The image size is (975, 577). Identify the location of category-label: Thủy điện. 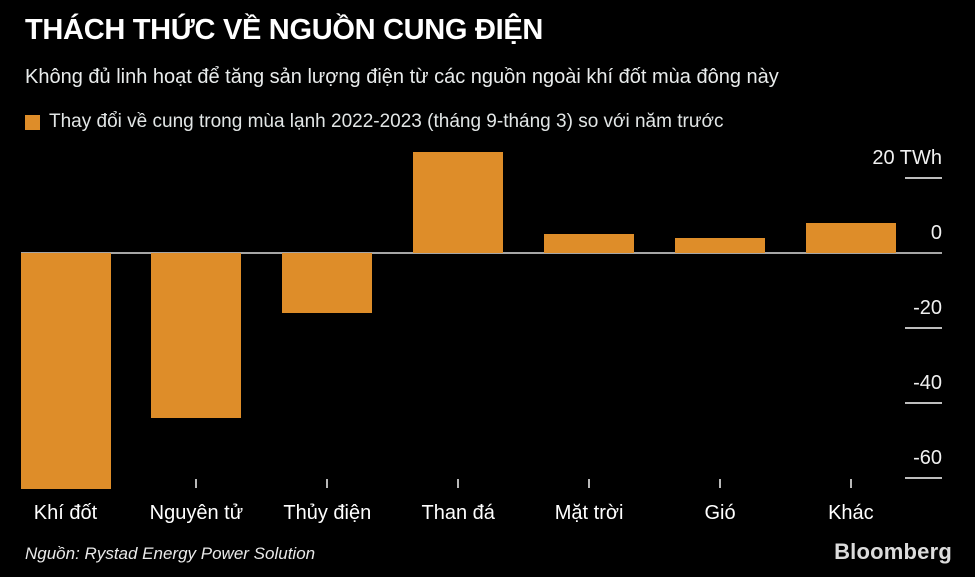
(327, 513).